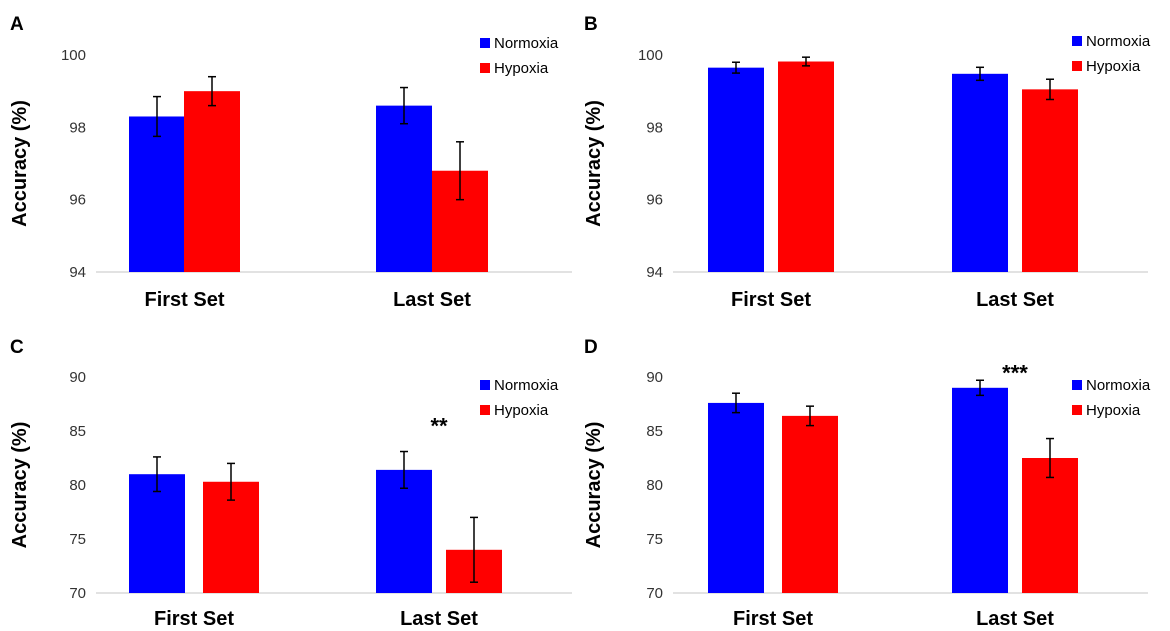 This screenshot has height=631, width=1170. I want to click on significance-marker: ***, so click(1015, 373).